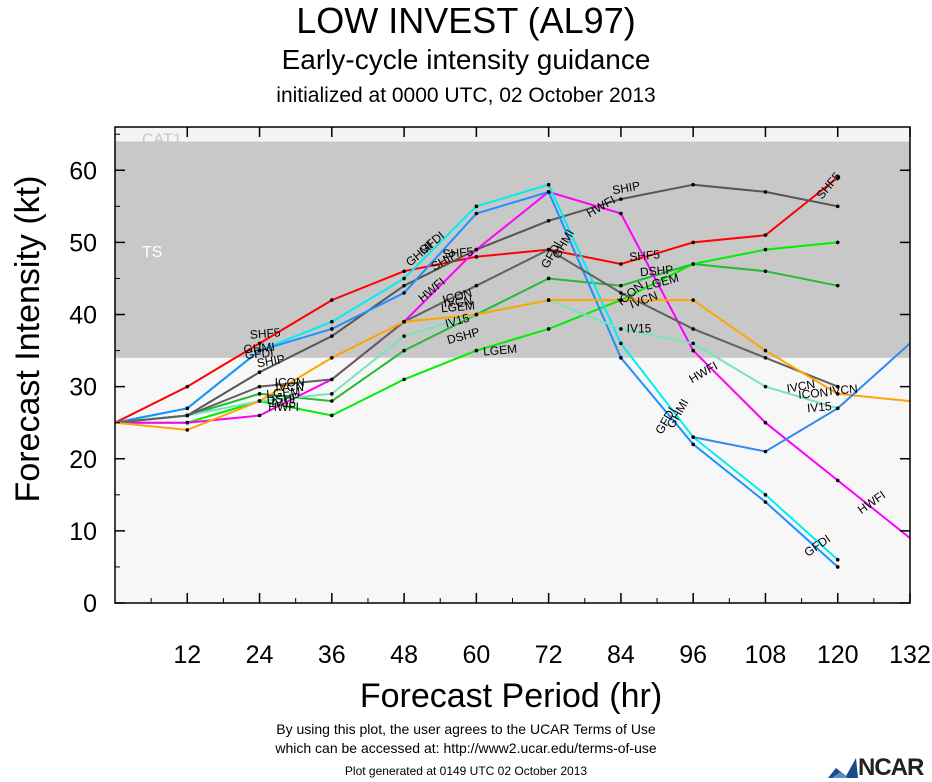 Image resolution: width=932 pixels, height=782 pixels. Describe the element at coordinates (512, 134) in the screenshot. I see `band-cat1` at that location.